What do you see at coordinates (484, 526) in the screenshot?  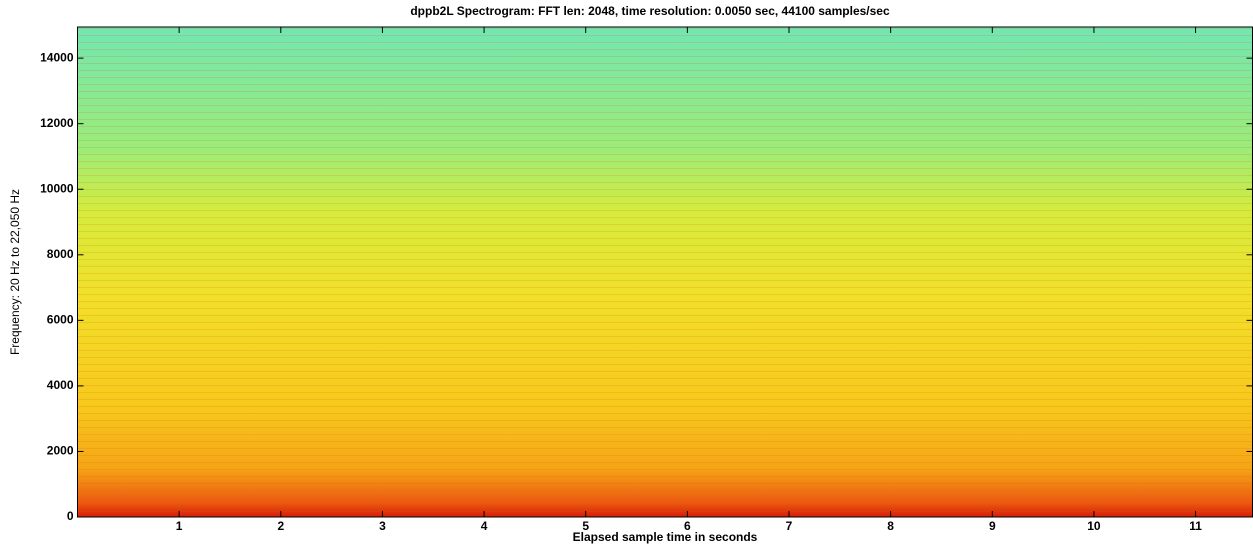 I see `x-tick-label: 4` at bounding box center [484, 526].